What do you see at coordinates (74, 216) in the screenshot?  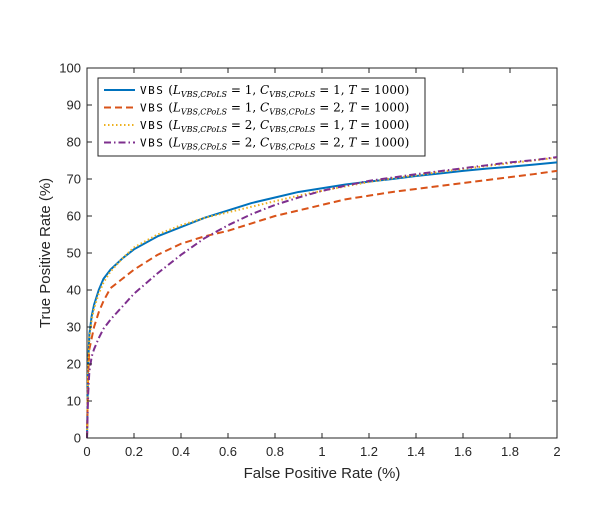 I see `y-tick-label: 60` at bounding box center [74, 216].